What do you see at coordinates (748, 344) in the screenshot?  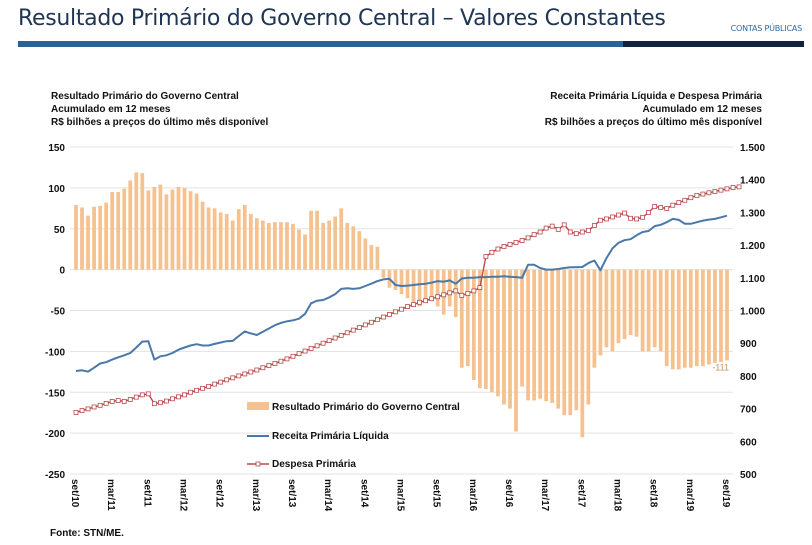 I see `right-axis-tick-label: 900` at bounding box center [748, 344].